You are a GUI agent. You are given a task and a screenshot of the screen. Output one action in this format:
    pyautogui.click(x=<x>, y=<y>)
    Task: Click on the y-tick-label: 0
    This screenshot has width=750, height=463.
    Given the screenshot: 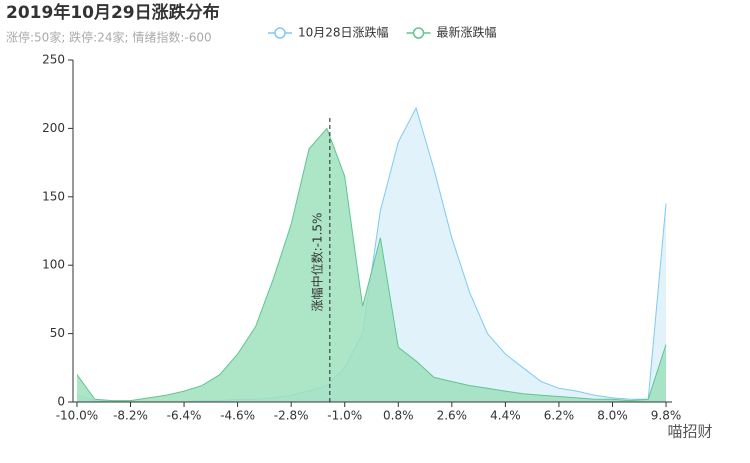 What is the action you would take?
    pyautogui.click(x=61, y=402)
    